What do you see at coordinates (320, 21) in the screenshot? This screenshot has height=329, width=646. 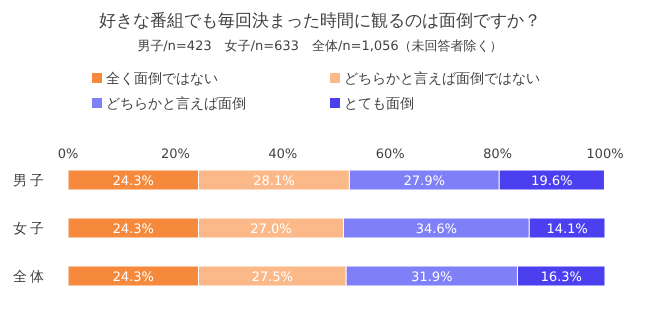 I see `title: 好きな番組でも毎回決まった時間に観るのは面倒ですか？` at bounding box center [320, 21].